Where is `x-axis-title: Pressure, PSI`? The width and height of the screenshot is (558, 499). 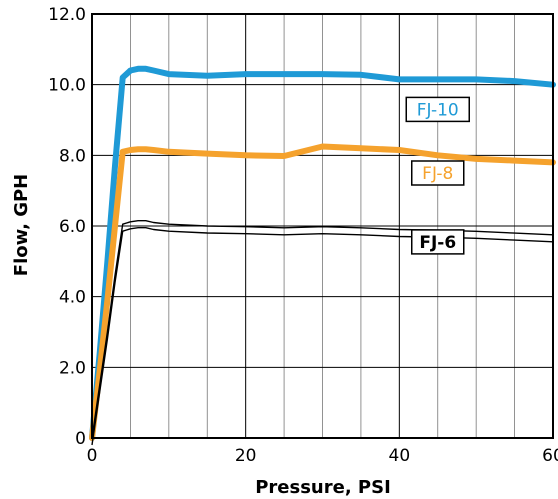 x-axis-title: Pressure, PSI is located at coordinates (323, 487).